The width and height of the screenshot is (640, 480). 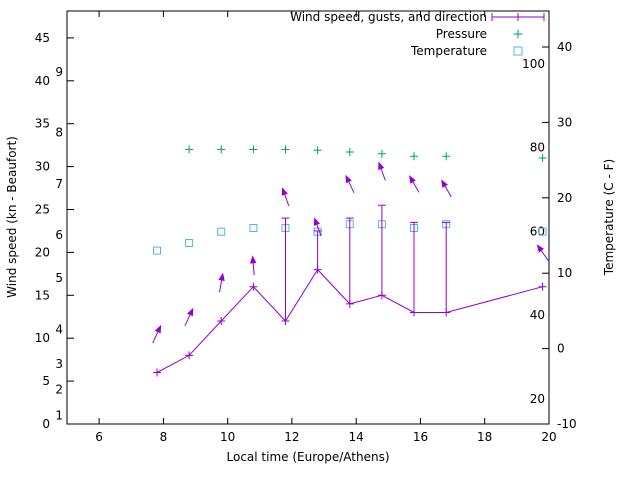 What do you see at coordinates (533, 64) in the screenshot?
I see `svg-text: 100` at bounding box center [533, 64].